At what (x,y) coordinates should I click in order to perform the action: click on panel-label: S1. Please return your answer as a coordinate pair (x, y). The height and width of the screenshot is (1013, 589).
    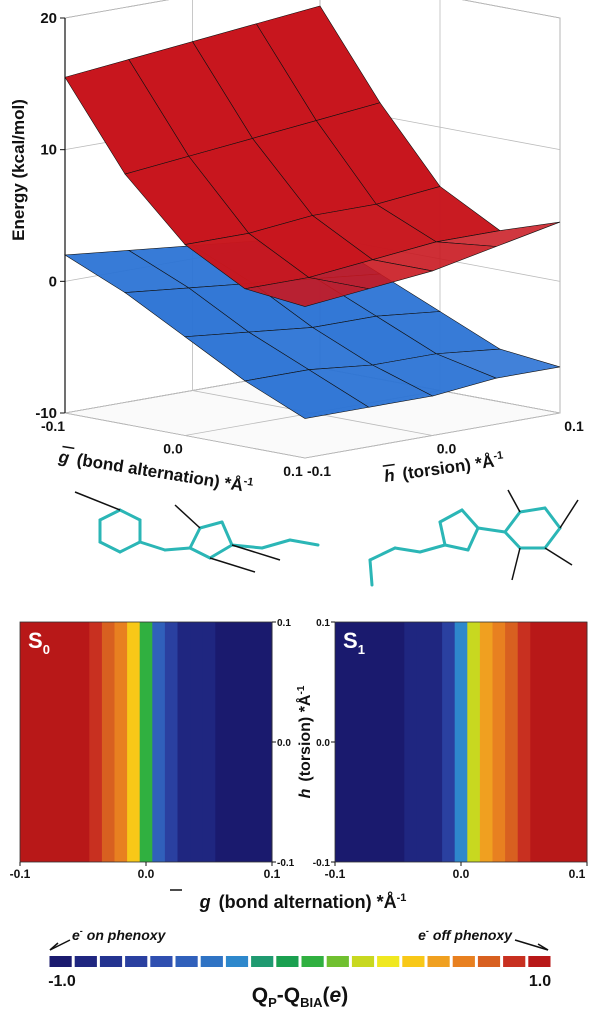
    Looking at the image, I should click on (354, 642).